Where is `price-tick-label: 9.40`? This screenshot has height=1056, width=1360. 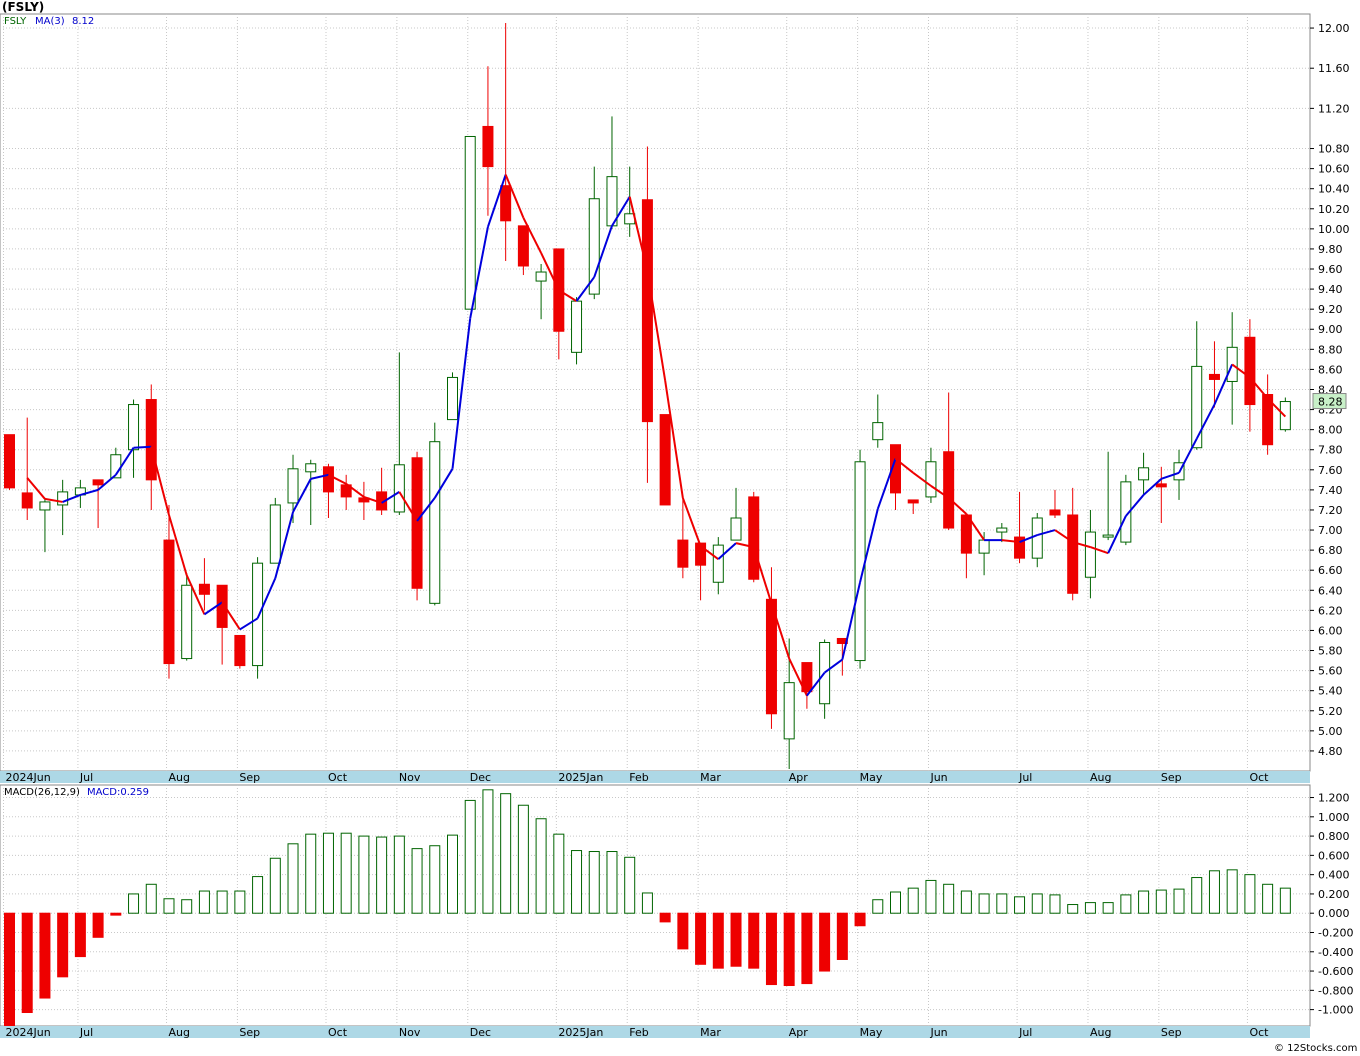
price-tick-label: 9.40 is located at coordinates (1330, 289).